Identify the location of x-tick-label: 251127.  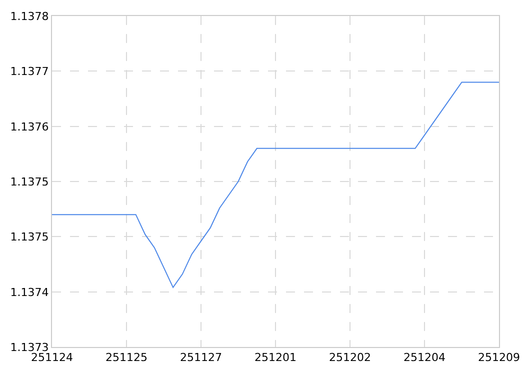
(201, 357).